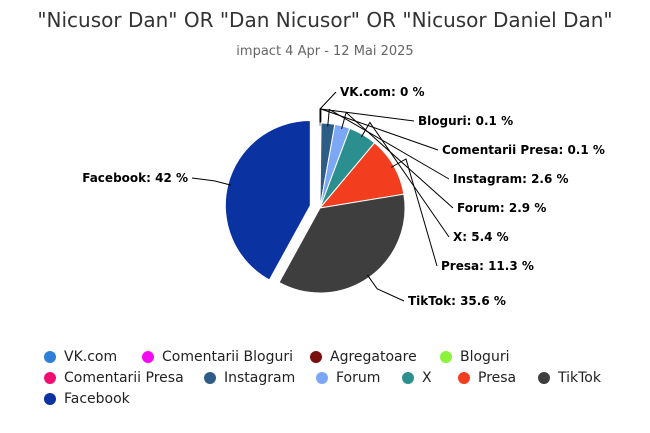 The width and height of the screenshot is (650, 433). I want to click on legend-item-instagram: Instagram, so click(249, 378).